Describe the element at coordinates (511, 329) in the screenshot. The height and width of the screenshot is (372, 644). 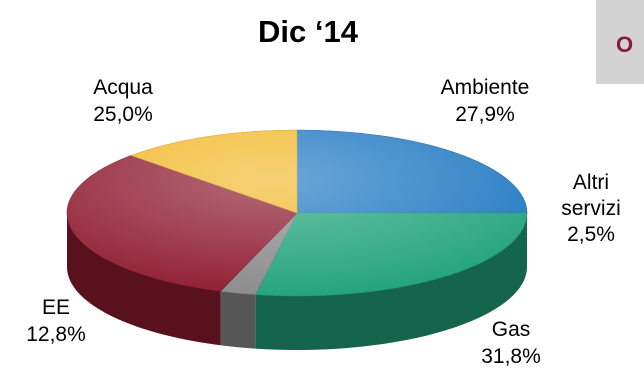
I see `slice-name: Gas` at that location.